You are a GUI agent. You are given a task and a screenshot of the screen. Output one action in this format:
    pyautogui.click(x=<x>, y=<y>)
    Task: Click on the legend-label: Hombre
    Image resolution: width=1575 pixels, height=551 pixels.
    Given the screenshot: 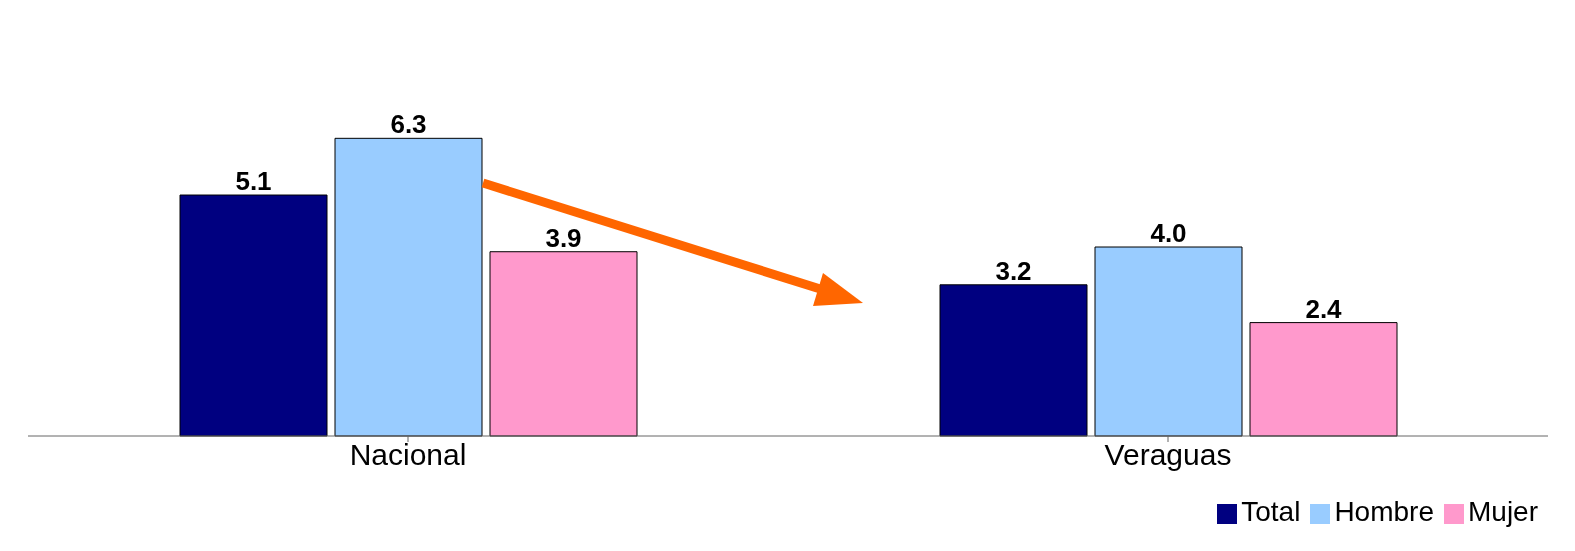 What is the action you would take?
    pyautogui.click(x=1384, y=511)
    